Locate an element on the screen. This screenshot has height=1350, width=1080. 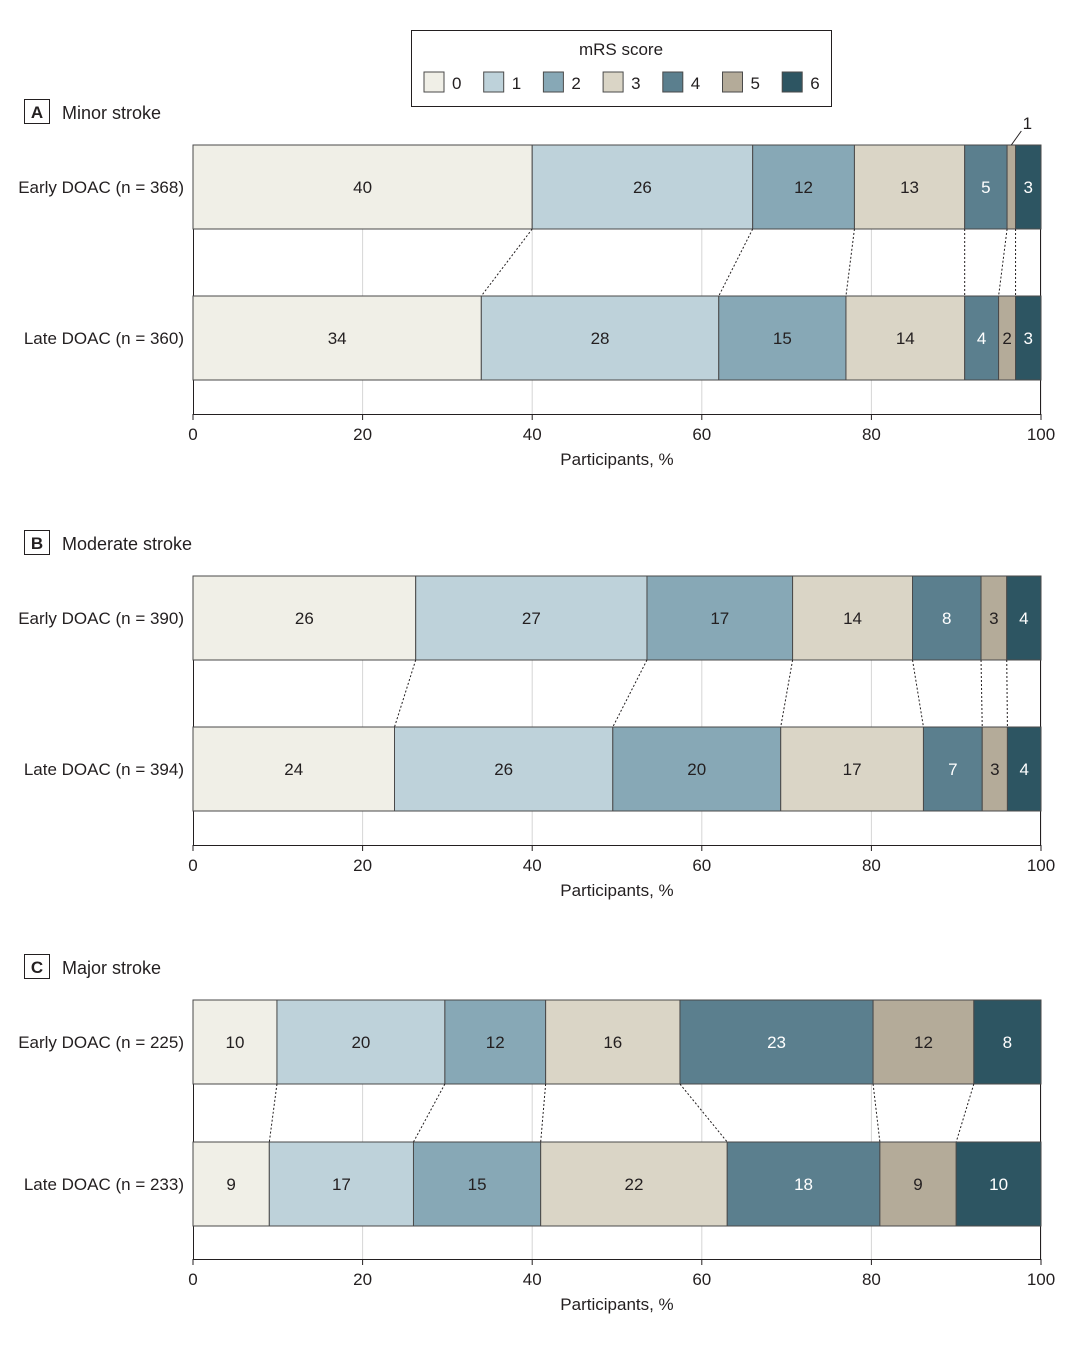
legend-label-1: 1 is located at coordinates (516, 83).